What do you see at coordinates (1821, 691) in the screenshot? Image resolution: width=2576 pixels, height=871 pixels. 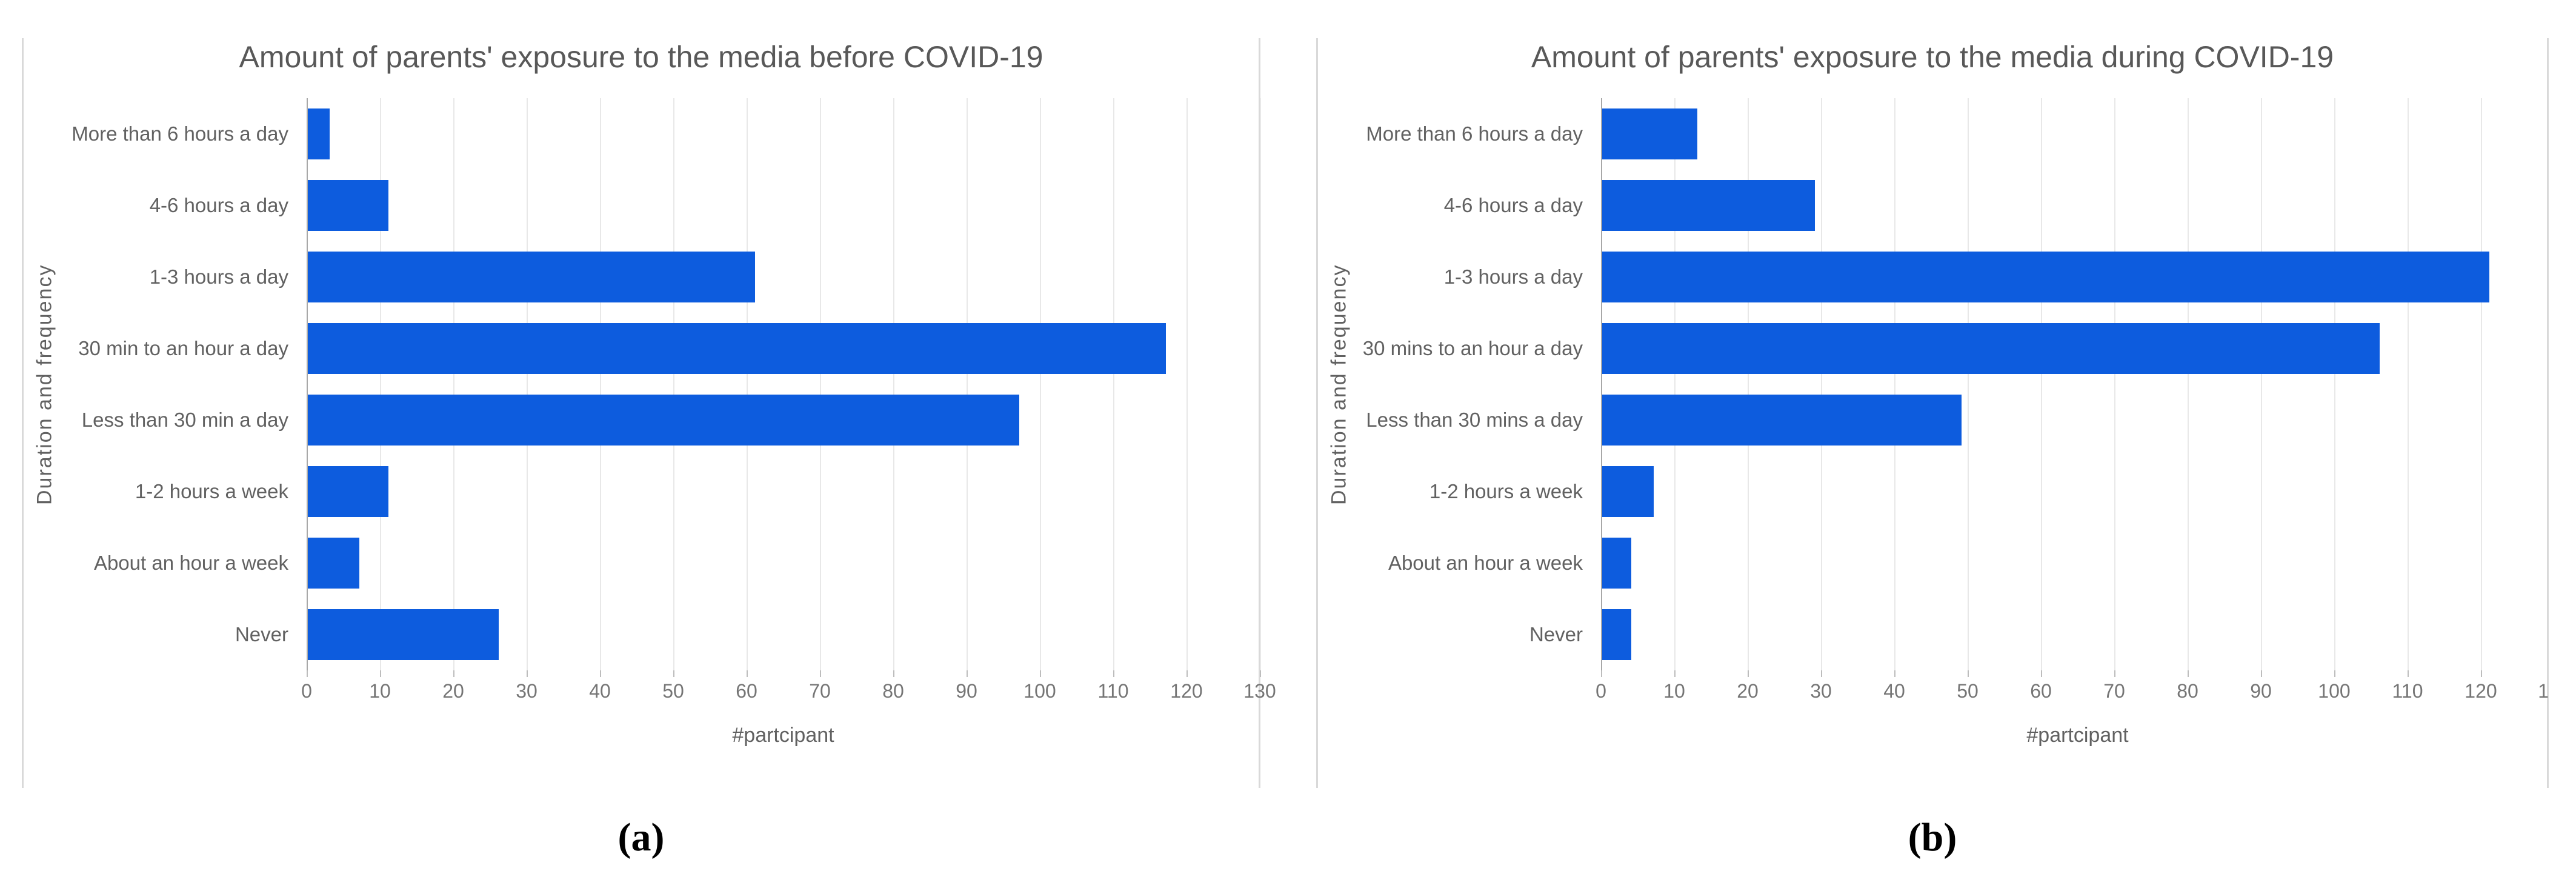 I see `x-axis-tick-label: 30` at bounding box center [1821, 691].